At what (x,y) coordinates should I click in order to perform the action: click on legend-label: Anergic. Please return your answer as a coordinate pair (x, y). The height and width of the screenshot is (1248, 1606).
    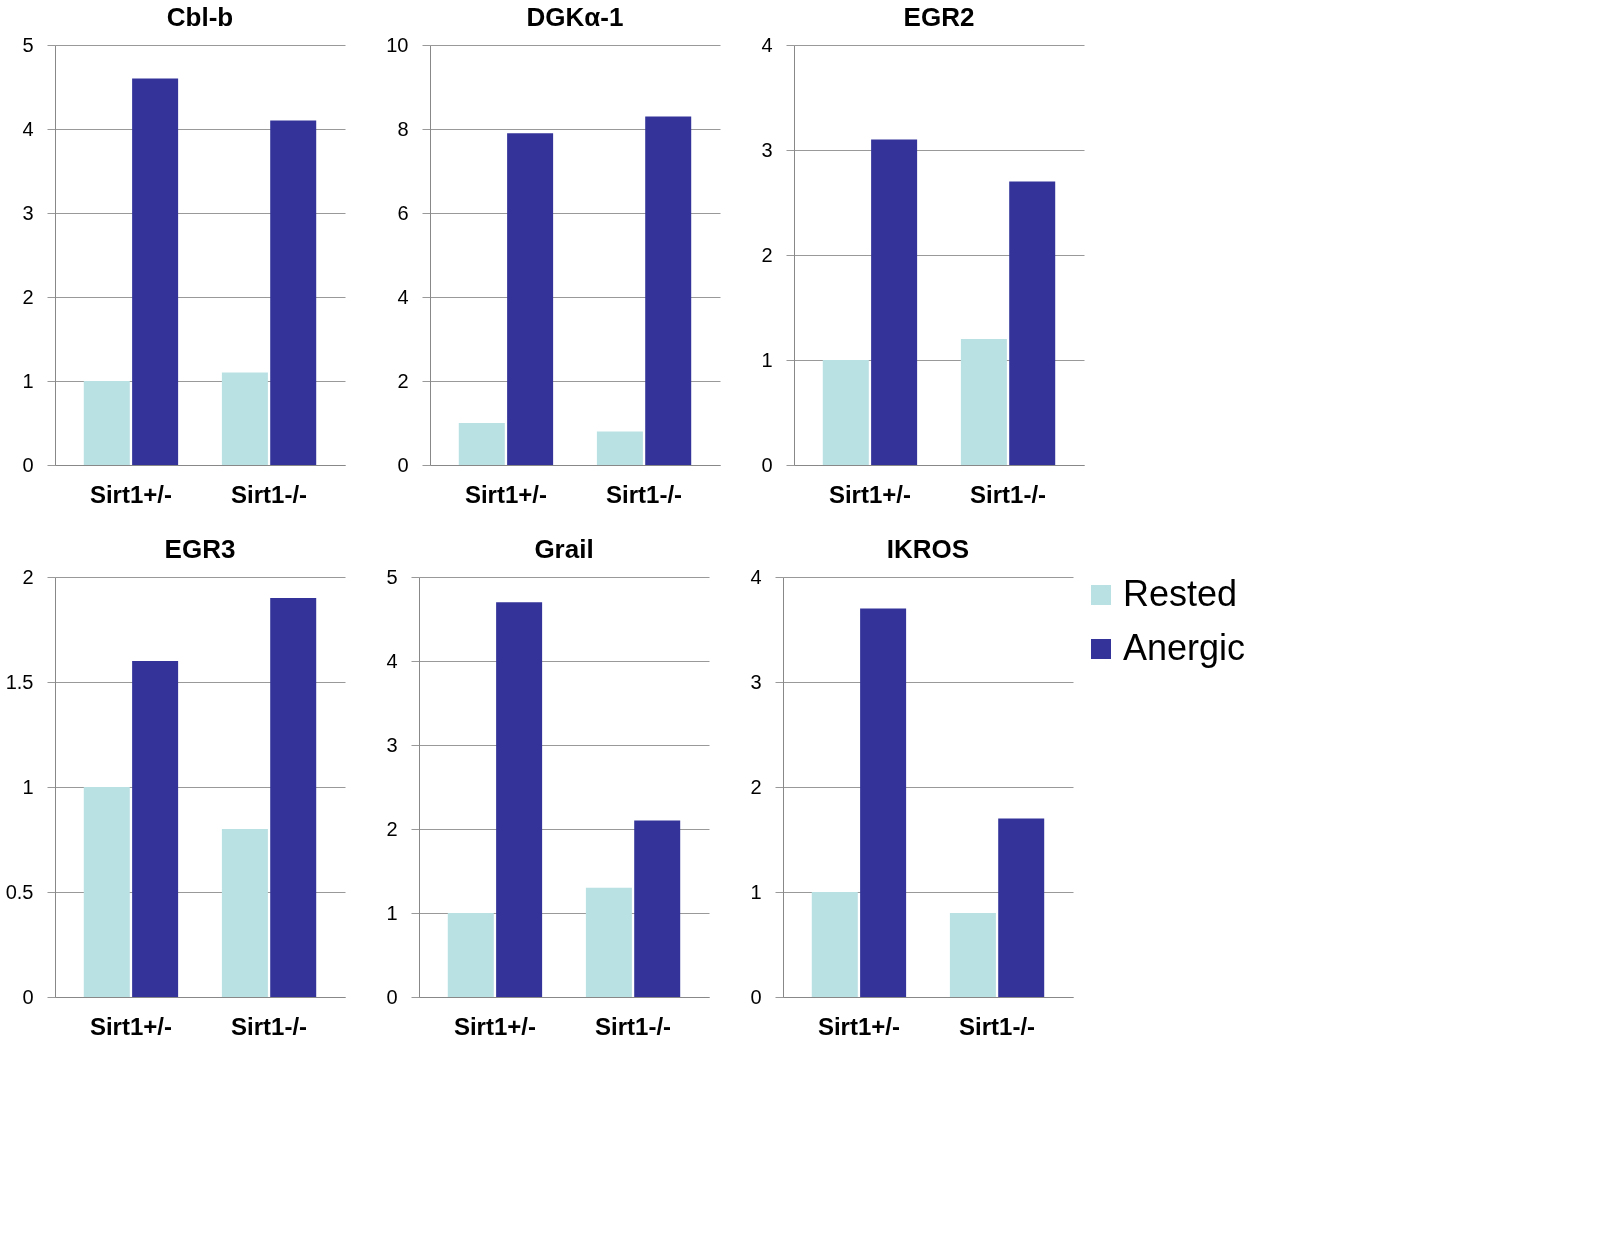
    Looking at the image, I should click on (1184, 647).